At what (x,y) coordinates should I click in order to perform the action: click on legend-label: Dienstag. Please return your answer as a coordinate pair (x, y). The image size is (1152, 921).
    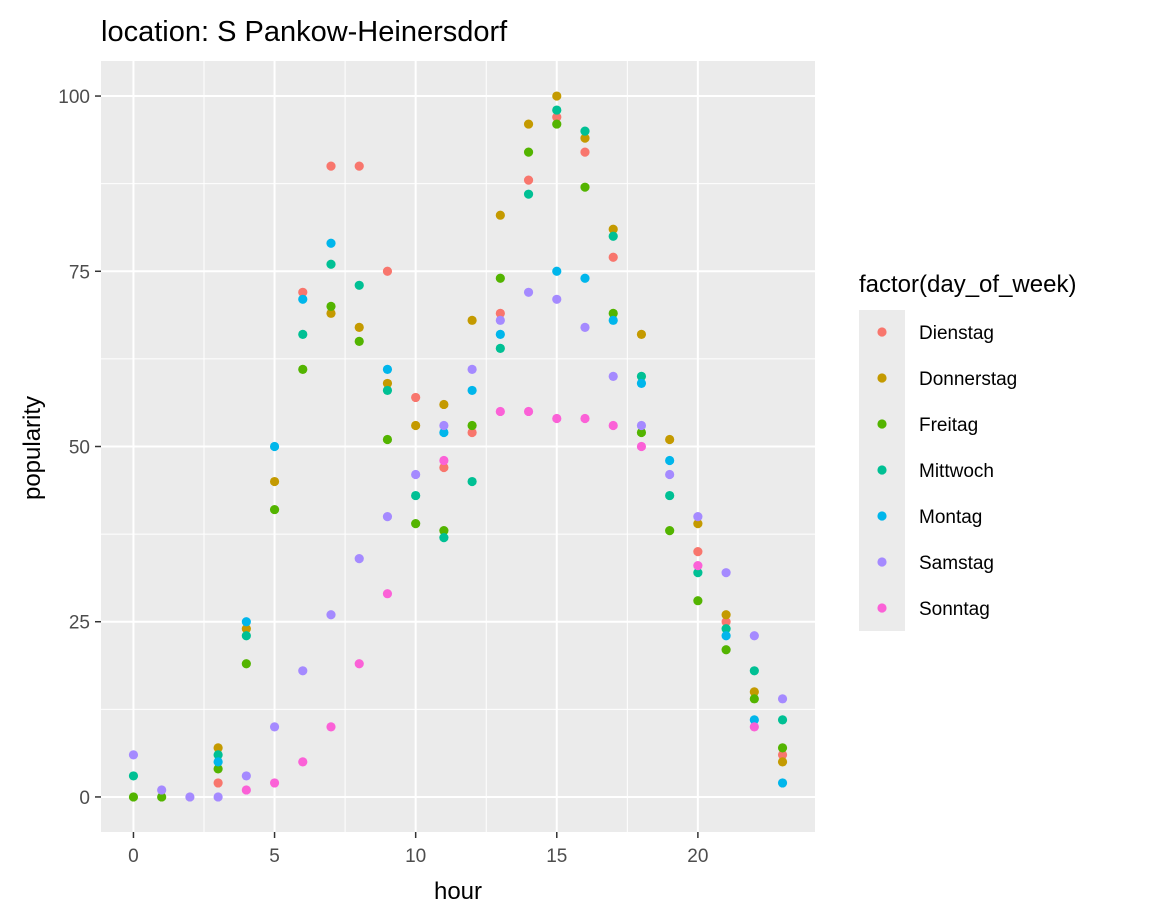
    Looking at the image, I should click on (956, 333).